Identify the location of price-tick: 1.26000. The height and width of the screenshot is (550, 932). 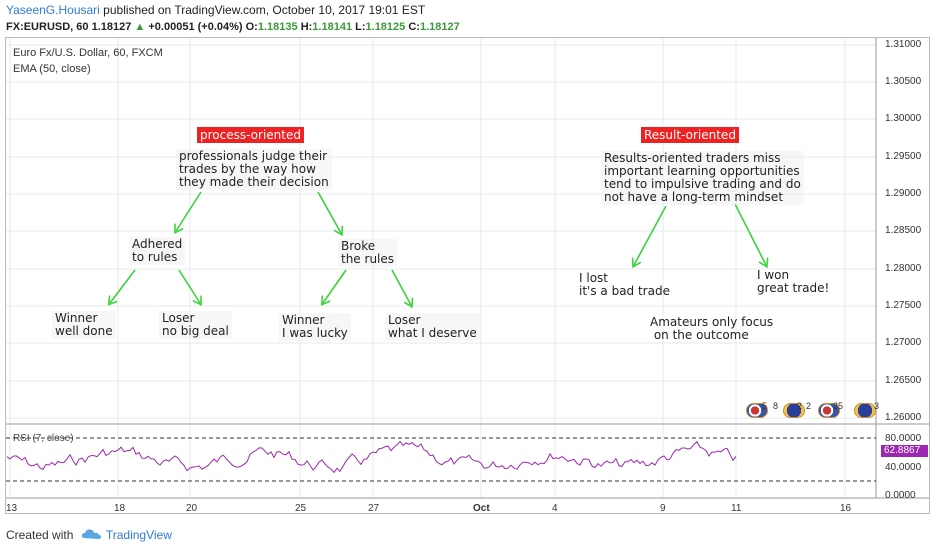
(903, 417).